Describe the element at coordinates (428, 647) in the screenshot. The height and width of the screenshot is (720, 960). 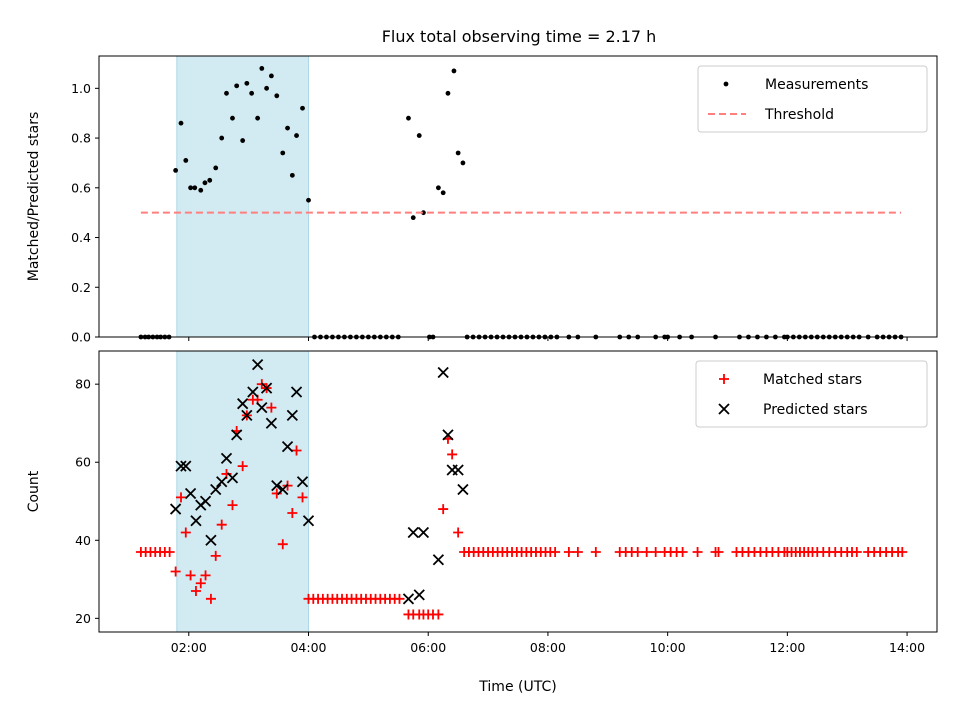
I see `x-tick-label: 06:00` at that location.